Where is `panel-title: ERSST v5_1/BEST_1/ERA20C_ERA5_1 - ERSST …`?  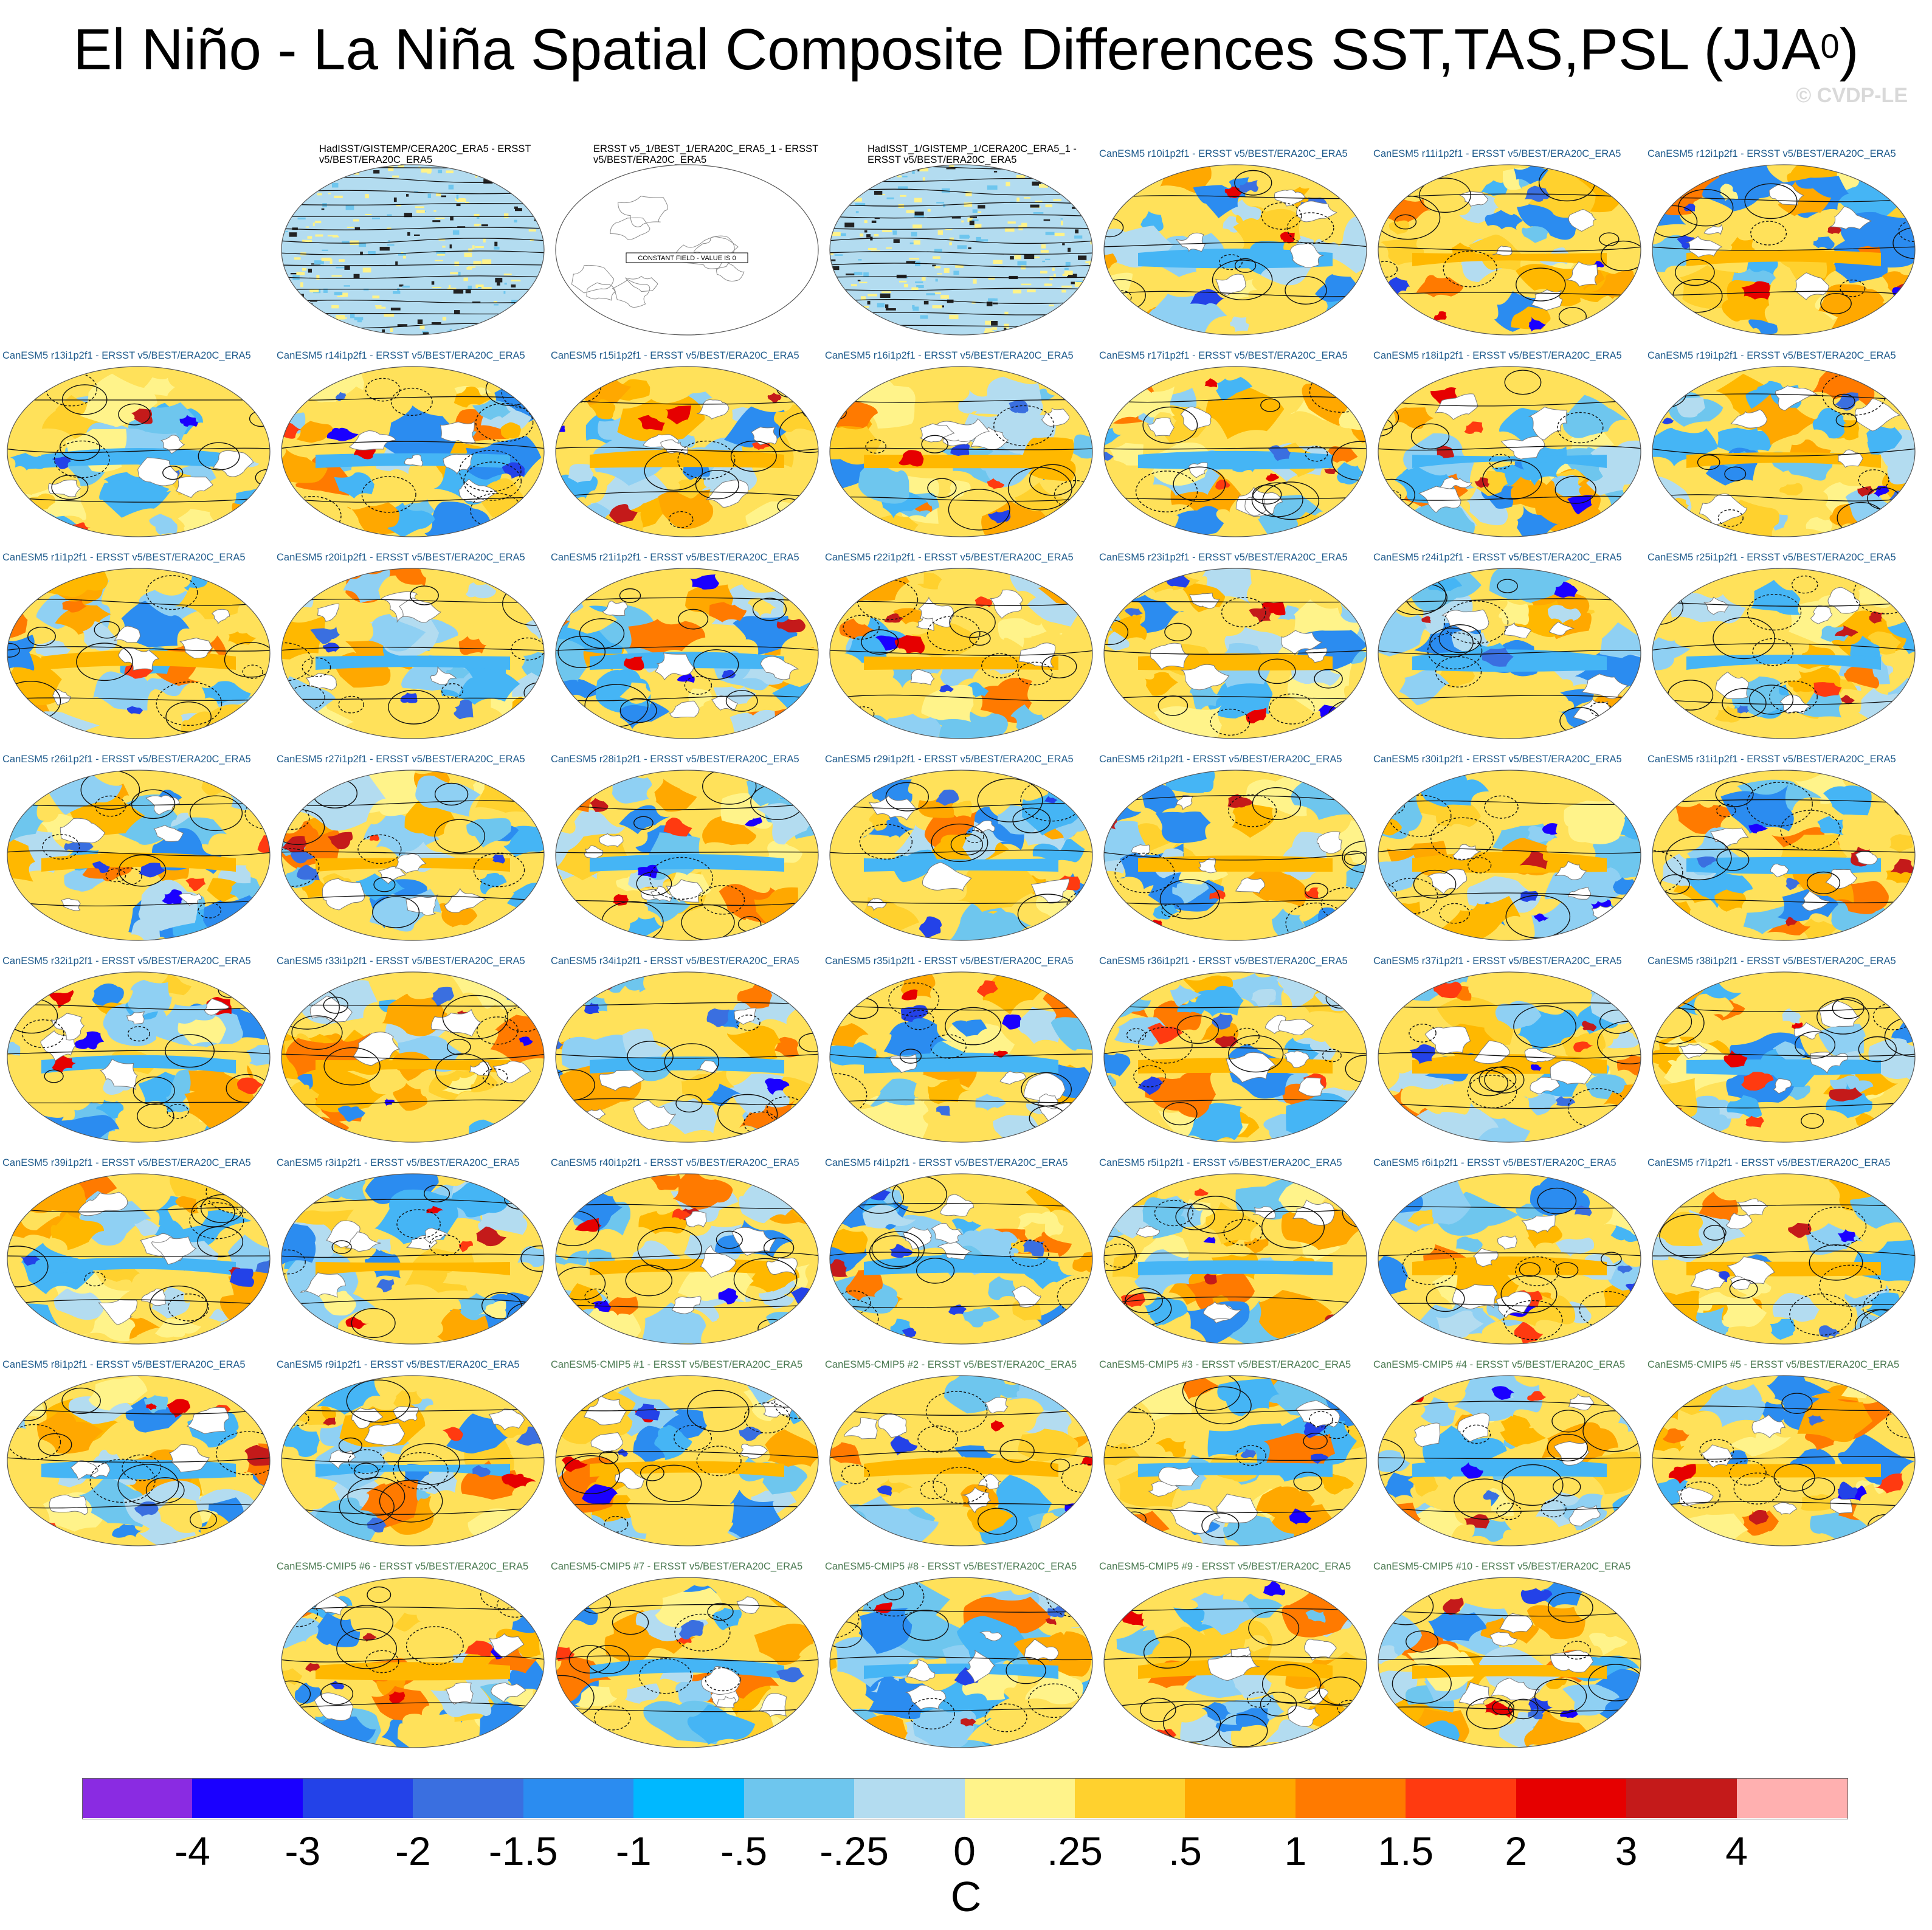
panel-title: ERSST v5_1/BEST_1/ERA20C_ERA5_1 - ERSST … is located at coordinates (705, 154).